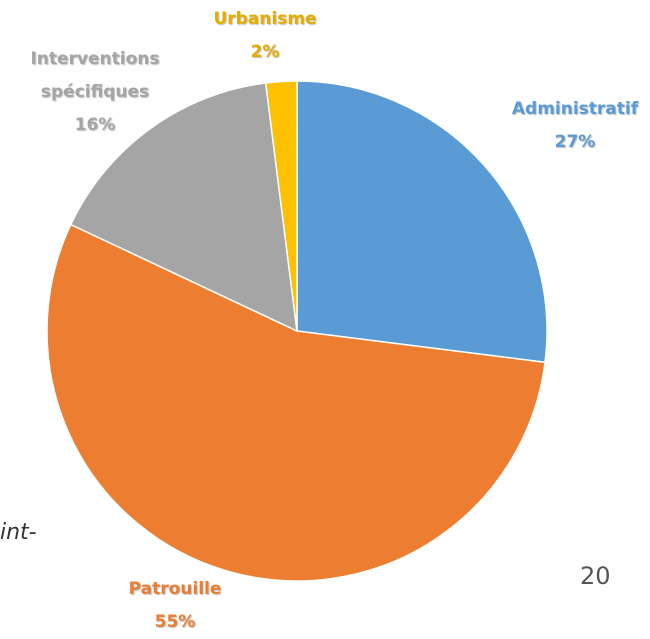 The image size is (650, 639). Describe the element at coordinates (575, 126) in the screenshot. I see `slice-label: Administratif 27%` at that location.